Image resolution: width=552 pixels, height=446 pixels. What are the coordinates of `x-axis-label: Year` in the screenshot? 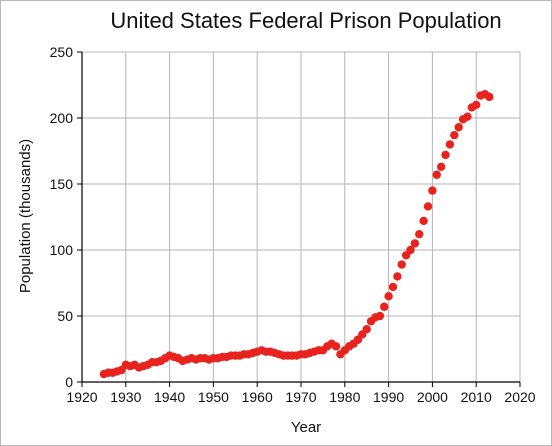 It's located at (306, 427).